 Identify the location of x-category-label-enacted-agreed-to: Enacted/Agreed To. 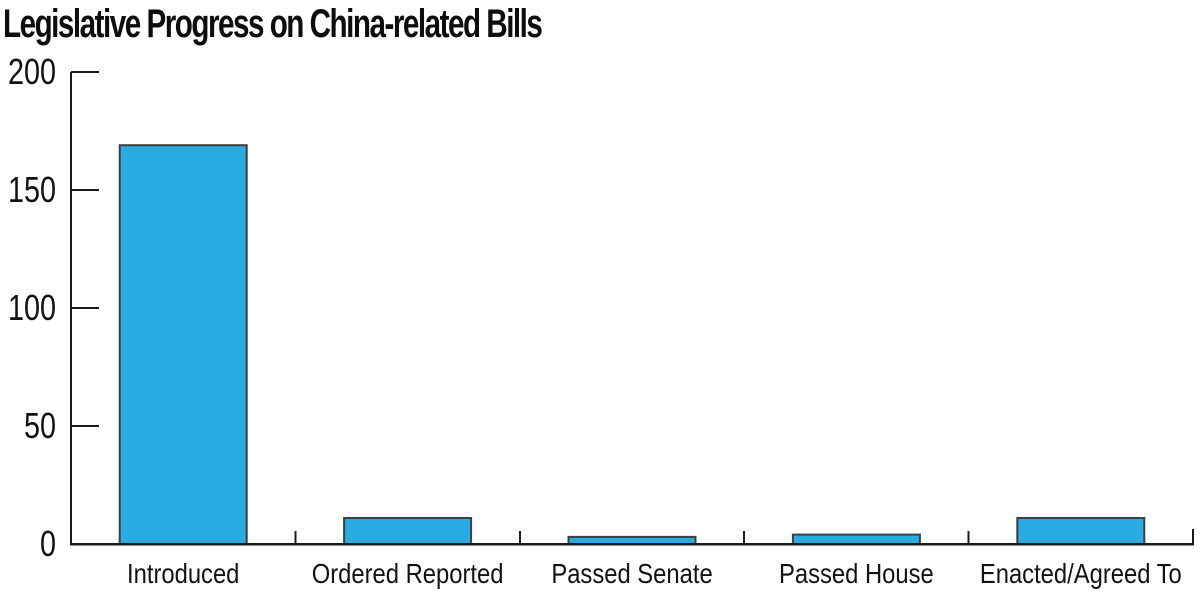
(1081, 573).